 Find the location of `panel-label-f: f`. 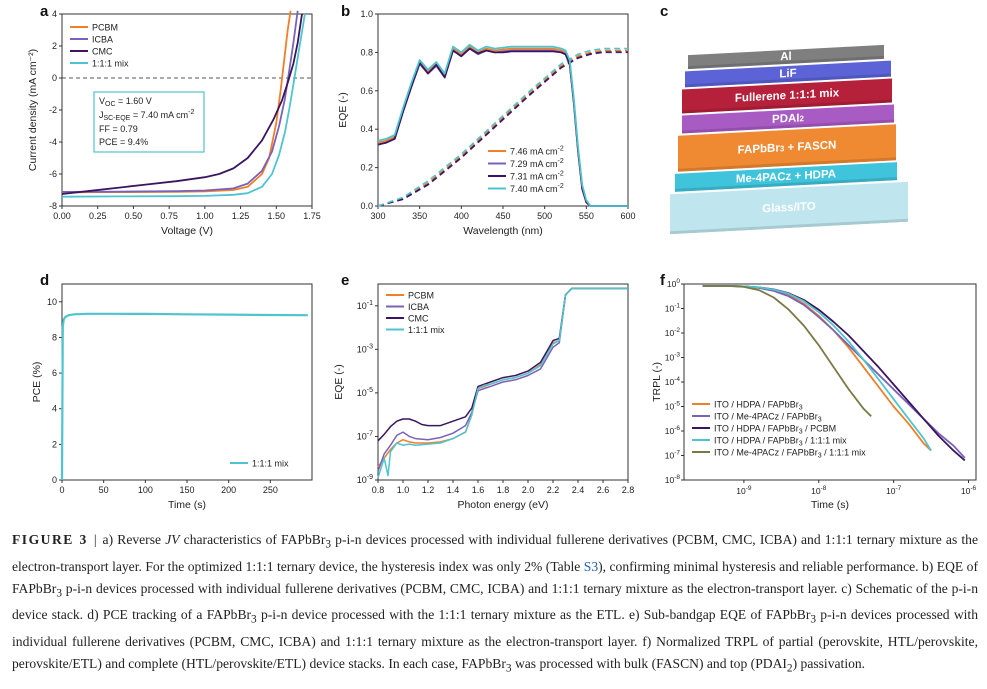

panel-label-f: f is located at coordinates (662, 280).